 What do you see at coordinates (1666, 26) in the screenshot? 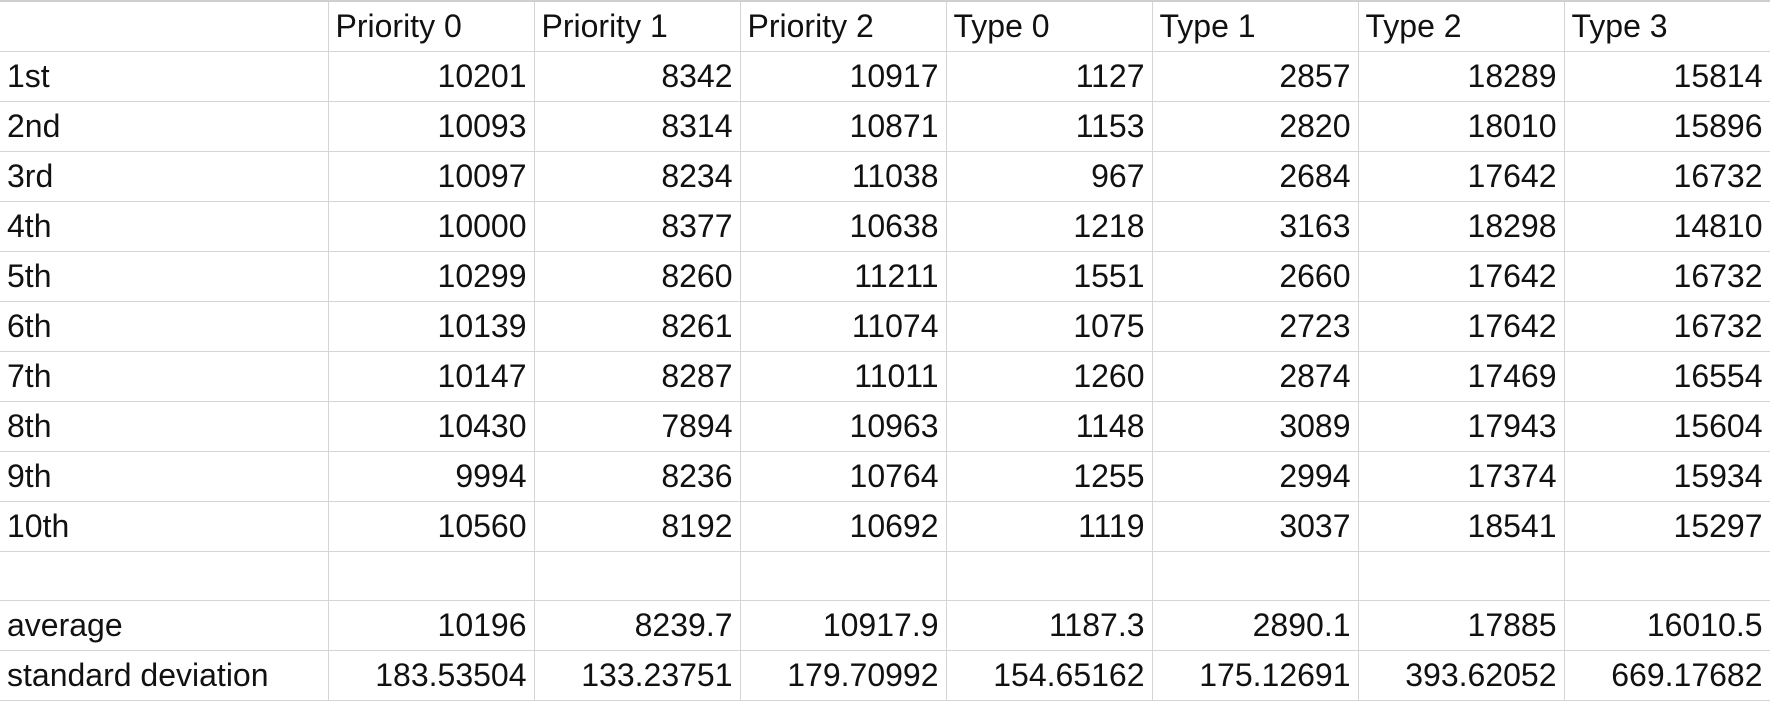
I see `column-header: Type 3` at bounding box center [1666, 26].